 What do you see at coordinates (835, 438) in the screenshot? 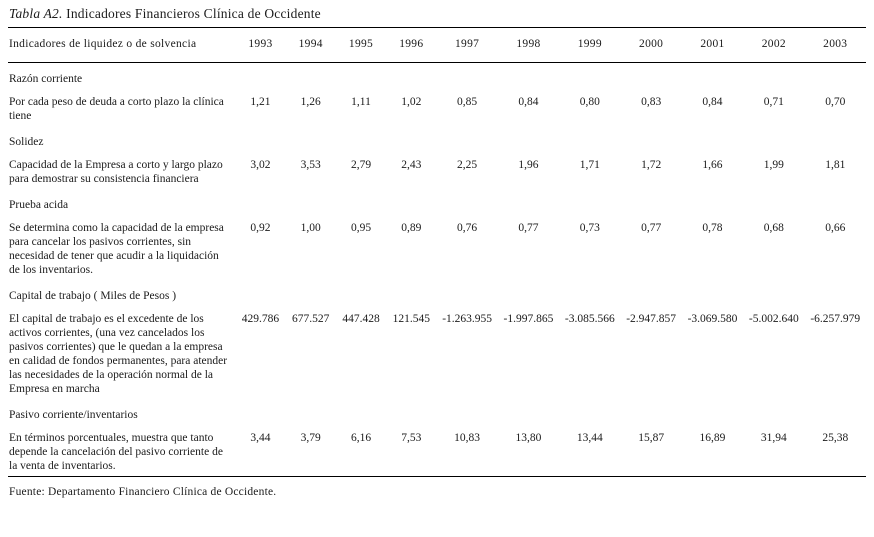
I see `value-cell: 25,38` at bounding box center [835, 438].